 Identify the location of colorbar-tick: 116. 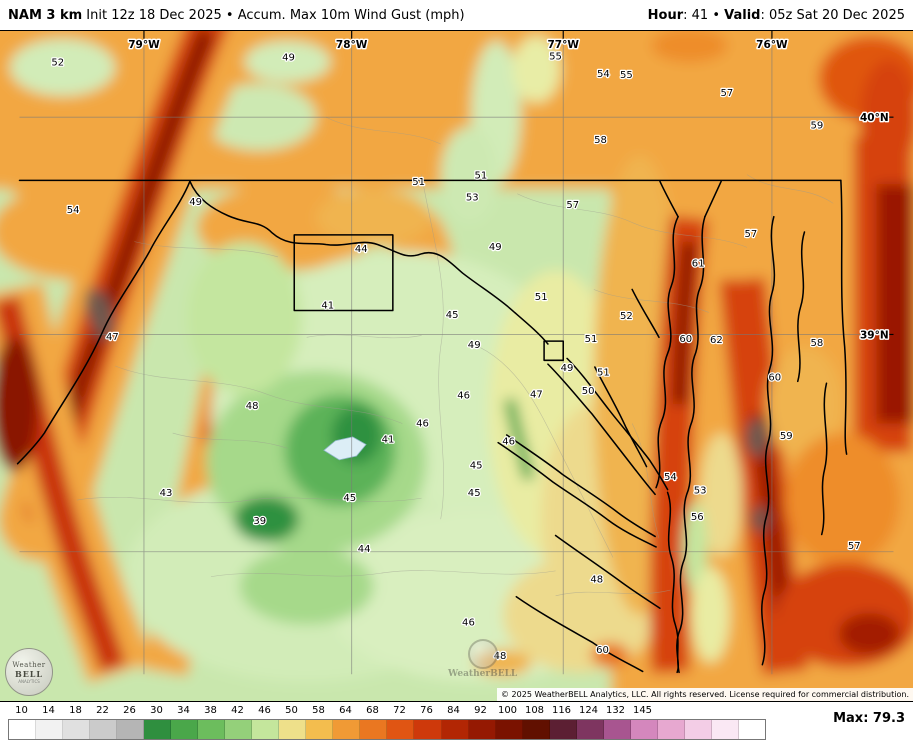
(561, 710).